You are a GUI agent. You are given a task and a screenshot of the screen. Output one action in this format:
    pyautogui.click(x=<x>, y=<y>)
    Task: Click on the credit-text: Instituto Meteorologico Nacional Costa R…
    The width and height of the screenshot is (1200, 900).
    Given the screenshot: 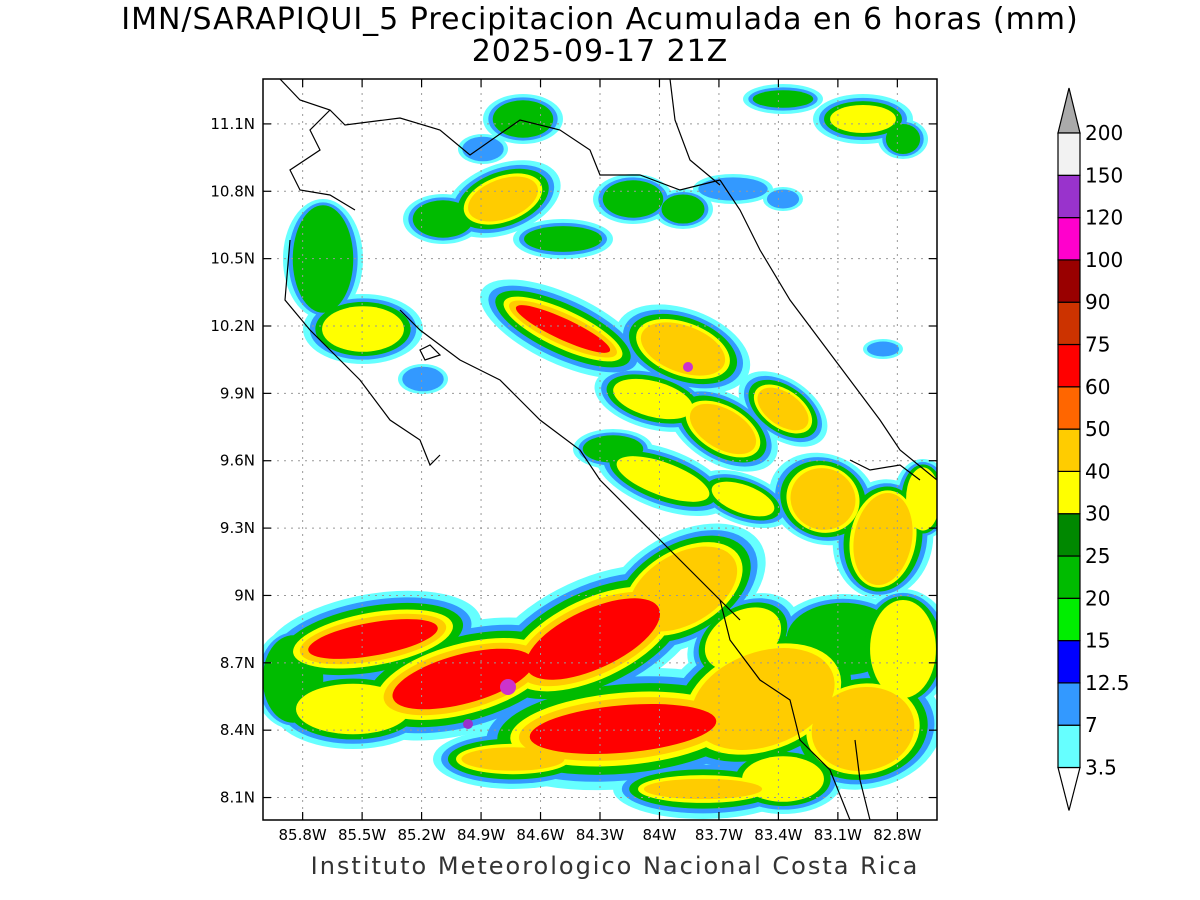 What is the action you would take?
    pyautogui.click(x=615, y=866)
    